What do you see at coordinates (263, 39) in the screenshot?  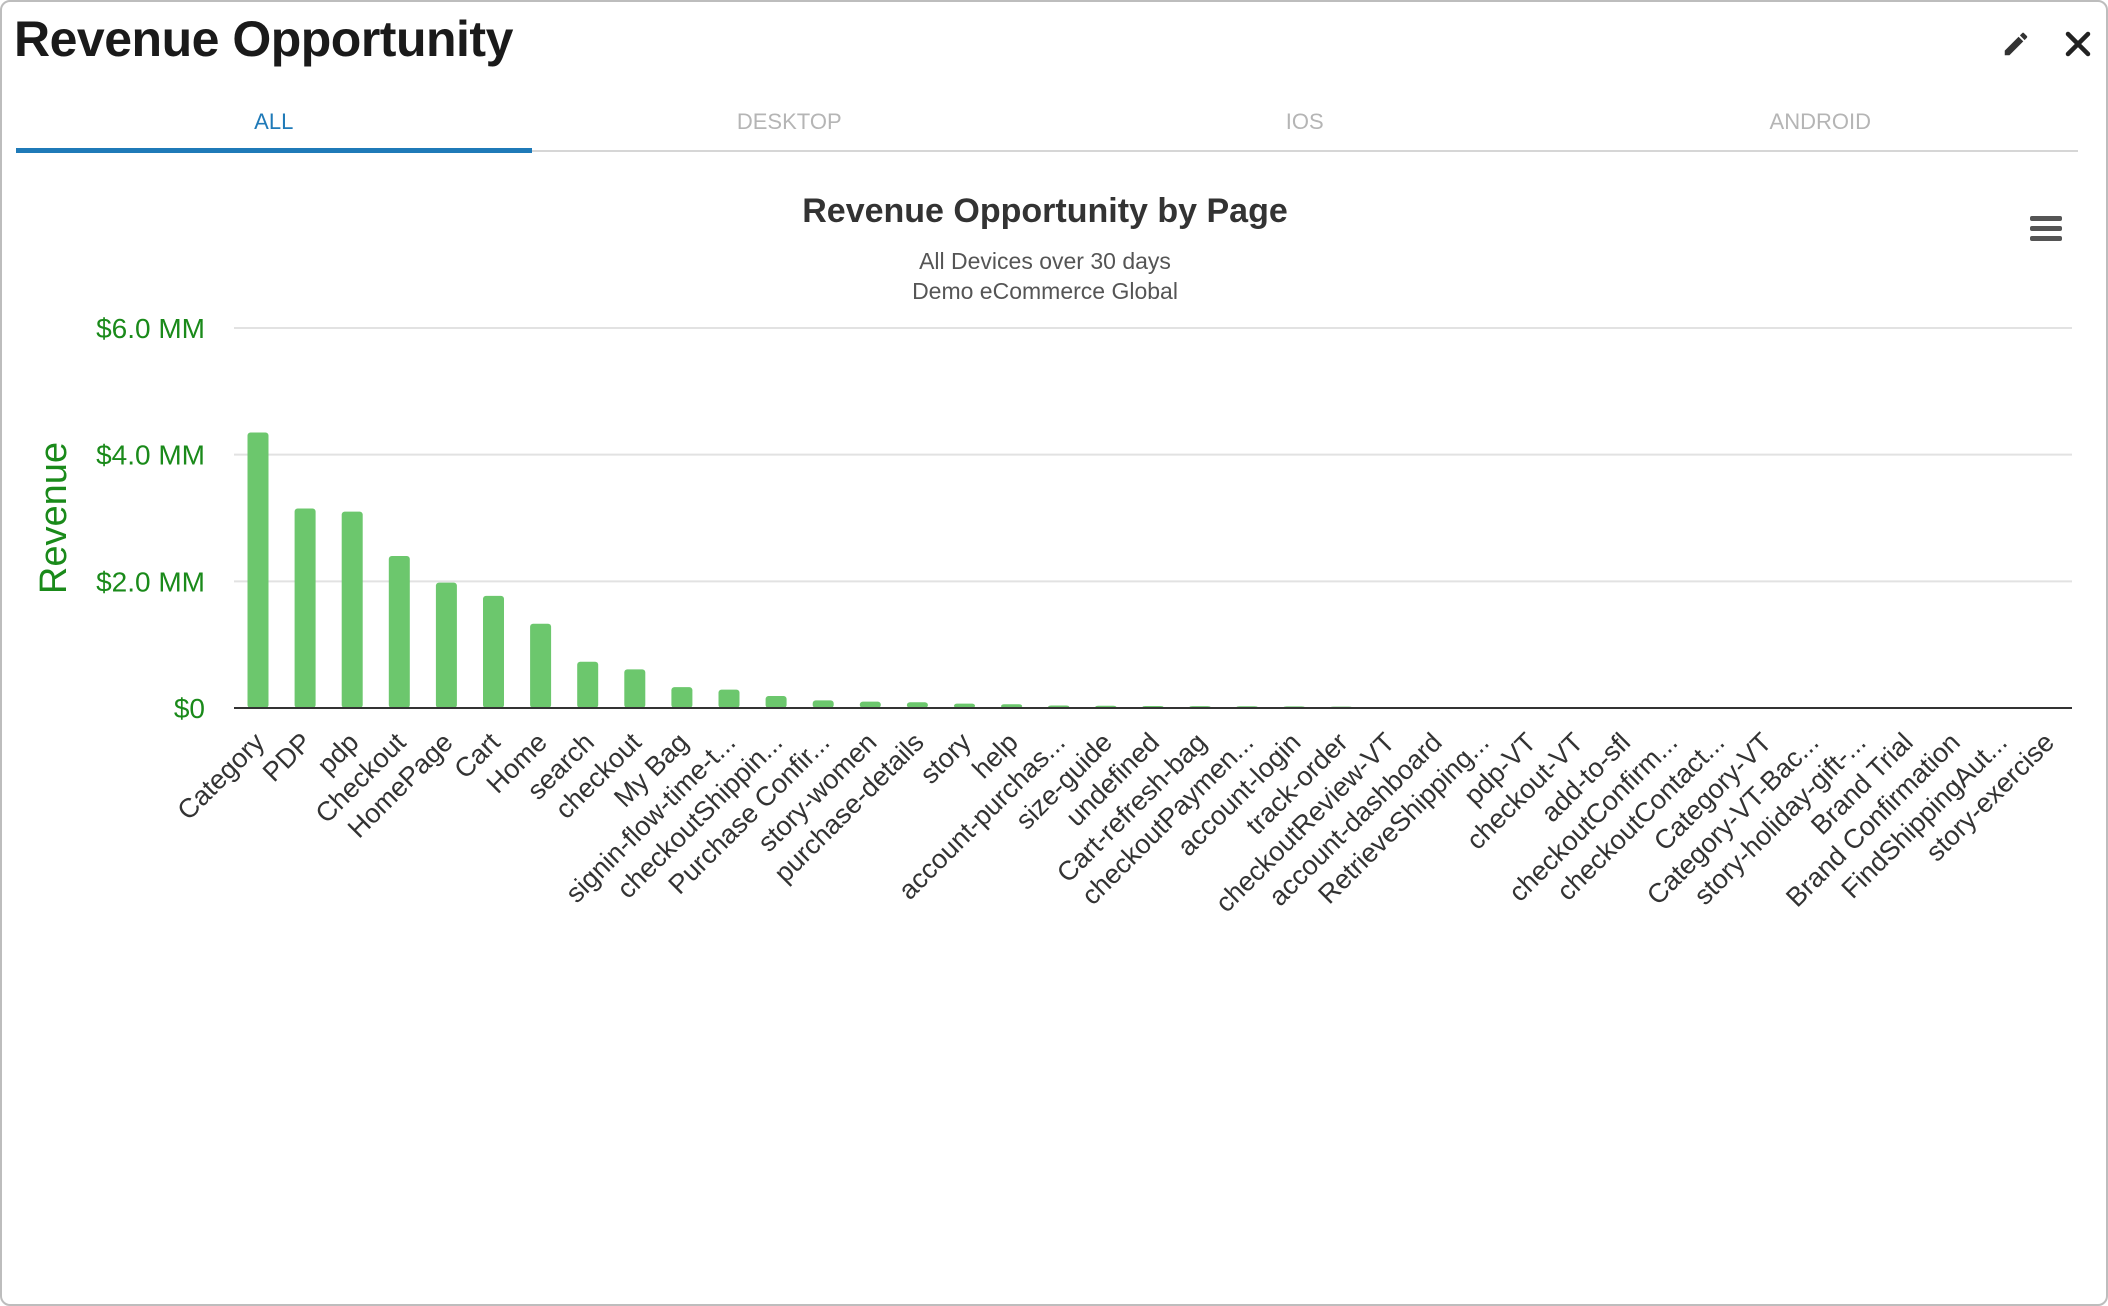 I see `panel-title: Revenue Opportunity` at bounding box center [263, 39].